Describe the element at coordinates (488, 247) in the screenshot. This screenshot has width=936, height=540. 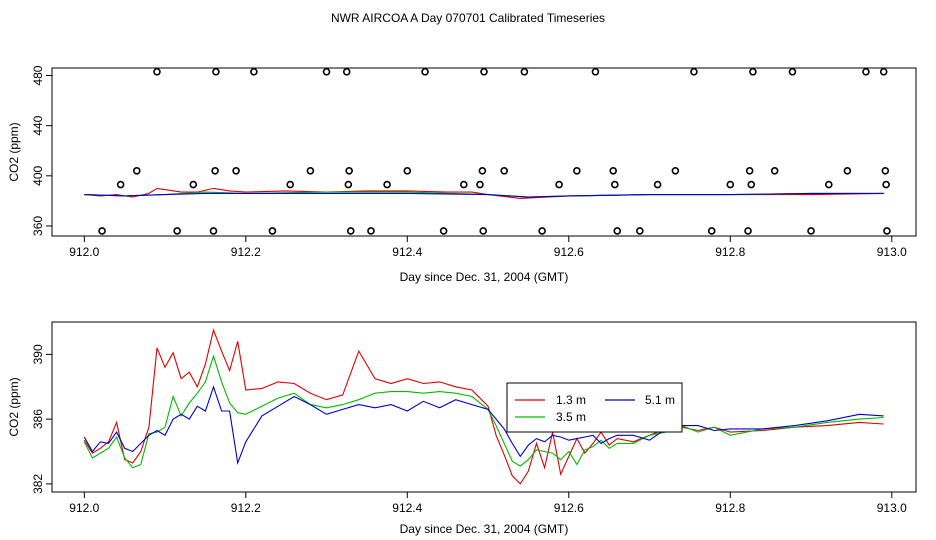
I see `top-x-axis: 912.0 912.2 912.4 912.6 912.8 913.0` at that location.